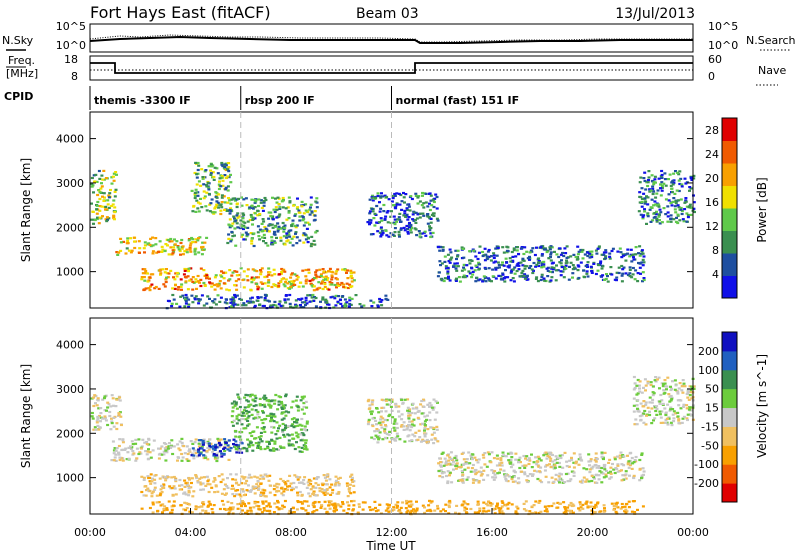 The image size is (800, 554). Describe the element at coordinates (22, 73) in the screenshot. I see `freq-label-line2: [MHz]` at that location.